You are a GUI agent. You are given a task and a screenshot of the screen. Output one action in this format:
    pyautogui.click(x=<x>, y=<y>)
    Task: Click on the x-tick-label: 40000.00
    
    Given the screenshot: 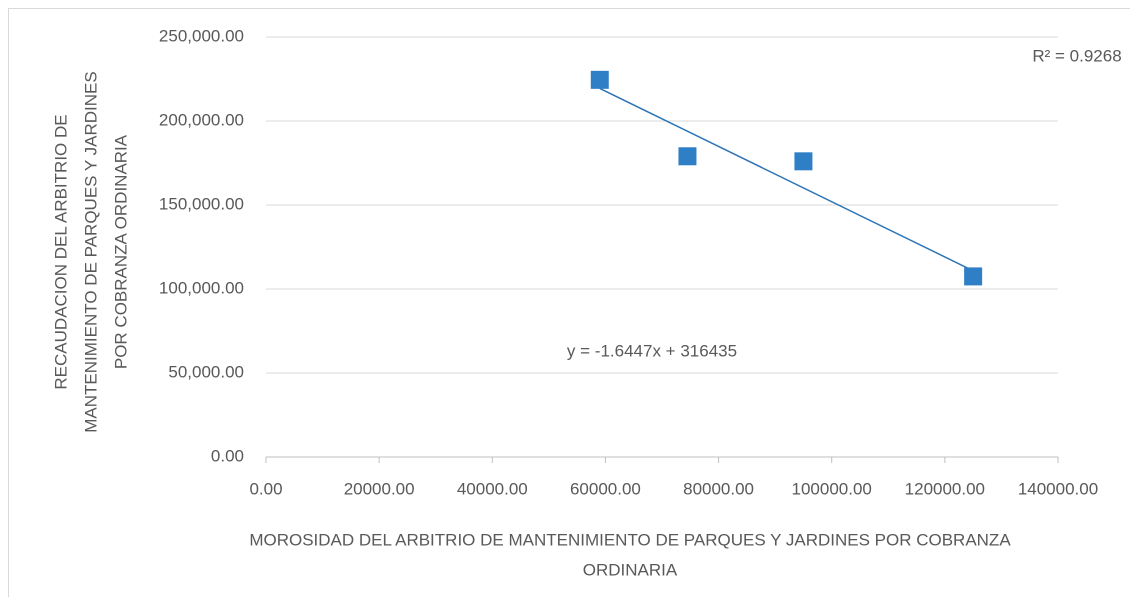 What is the action you would take?
    pyautogui.click(x=492, y=488)
    